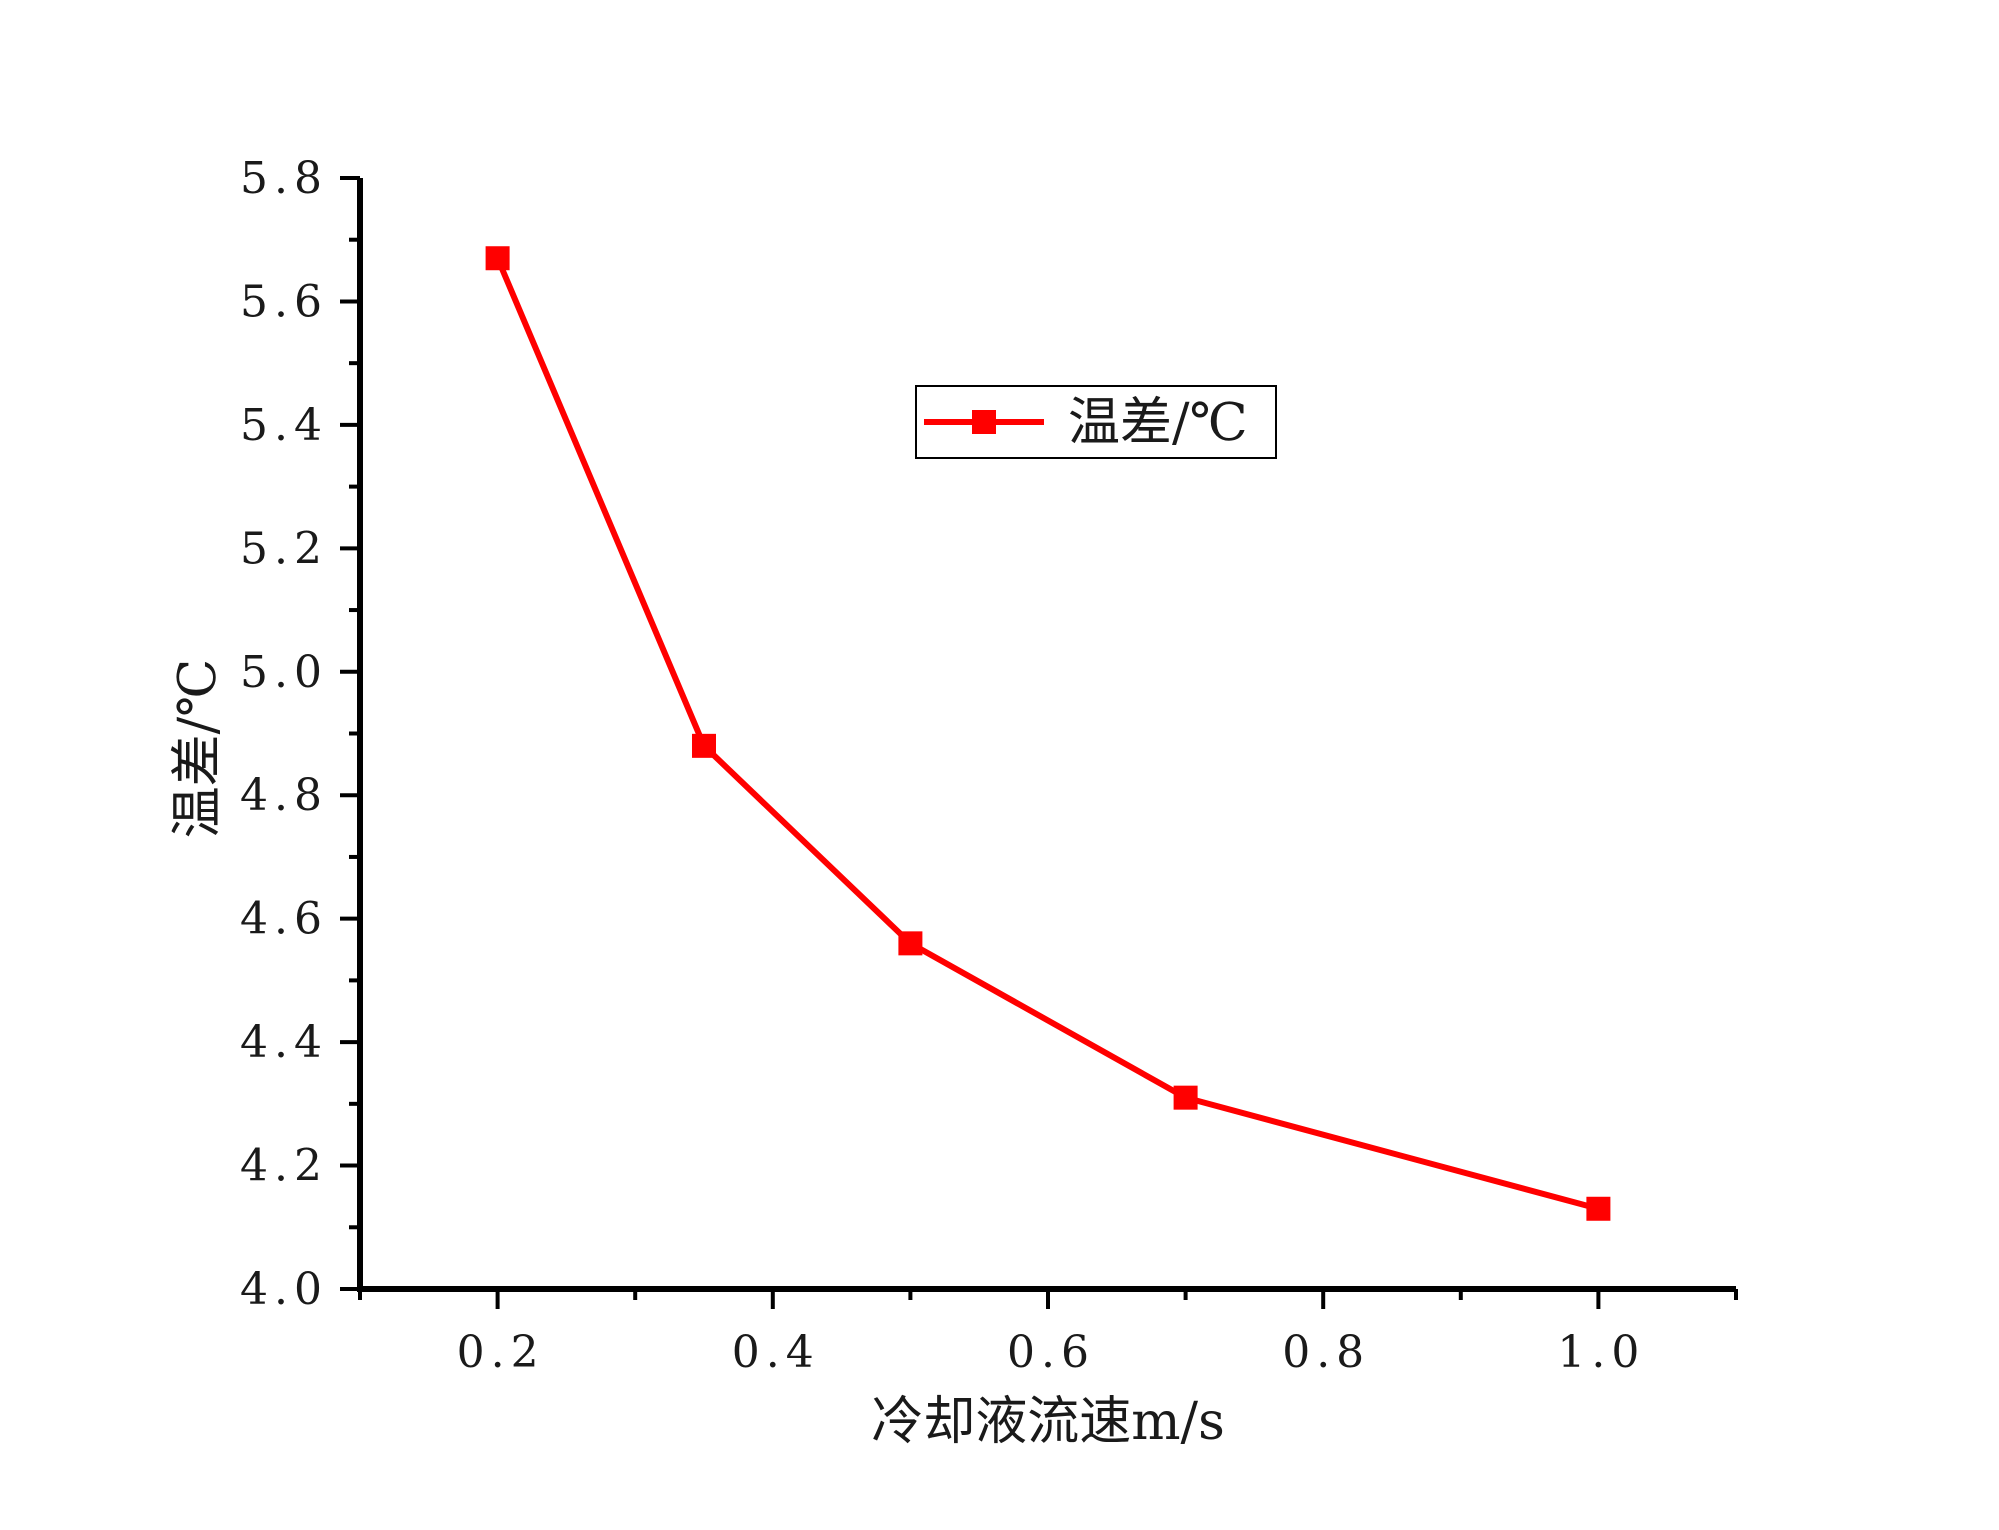 This screenshot has width=1999, height=1530. I want to click on y-tick-label: 4.4, so click(284, 1042).